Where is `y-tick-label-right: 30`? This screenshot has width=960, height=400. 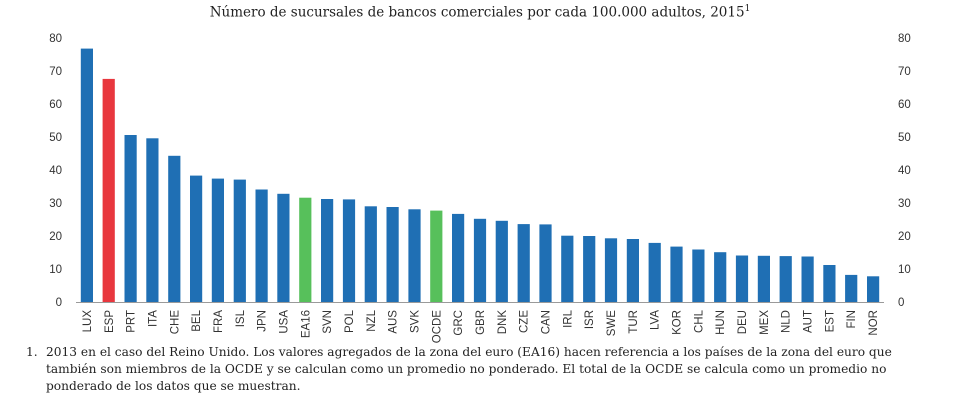
y-tick-label-right: 30 is located at coordinates (904, 204).